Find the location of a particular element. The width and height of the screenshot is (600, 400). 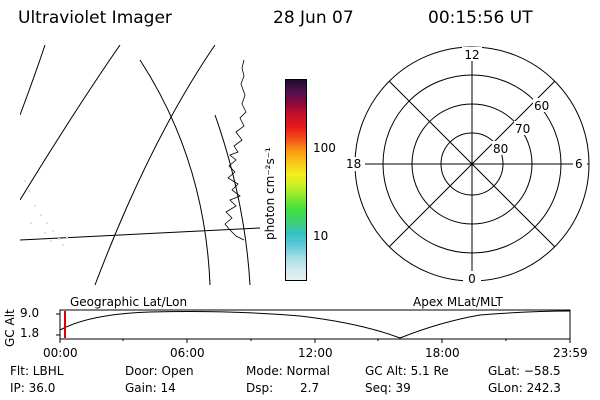

coastline is located at coordinates (235, 150).